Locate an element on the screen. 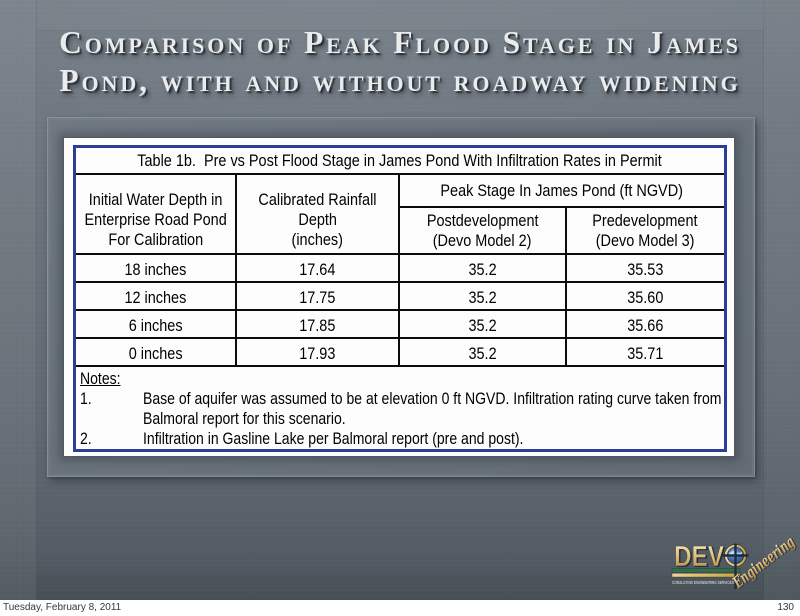 Image resolution: width=800 pixels, height=616 pixels. devo-logo: DEV DEV CONSULTING ENGINEERING SERVICES is located at coordinates (735, 562).